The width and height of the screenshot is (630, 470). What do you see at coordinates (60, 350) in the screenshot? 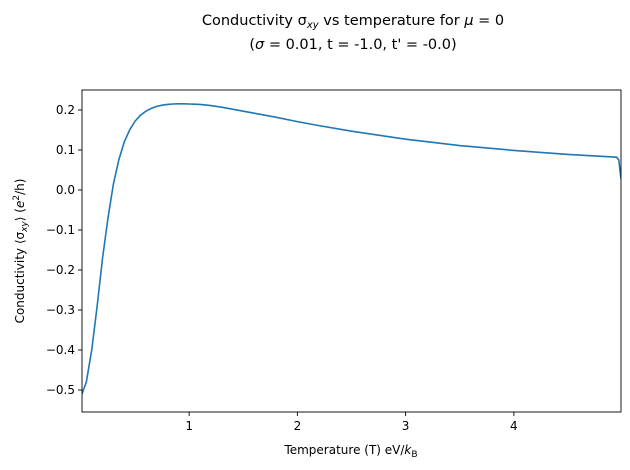
I see `y-tick-label: −0.4` at bounding box center [60, 350].